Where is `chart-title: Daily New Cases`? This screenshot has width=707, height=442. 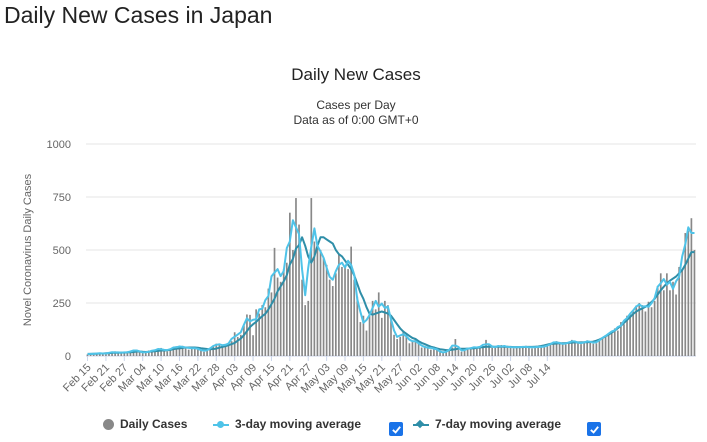
chart-title: Daily New Cases is located at coordinates (355, 74).